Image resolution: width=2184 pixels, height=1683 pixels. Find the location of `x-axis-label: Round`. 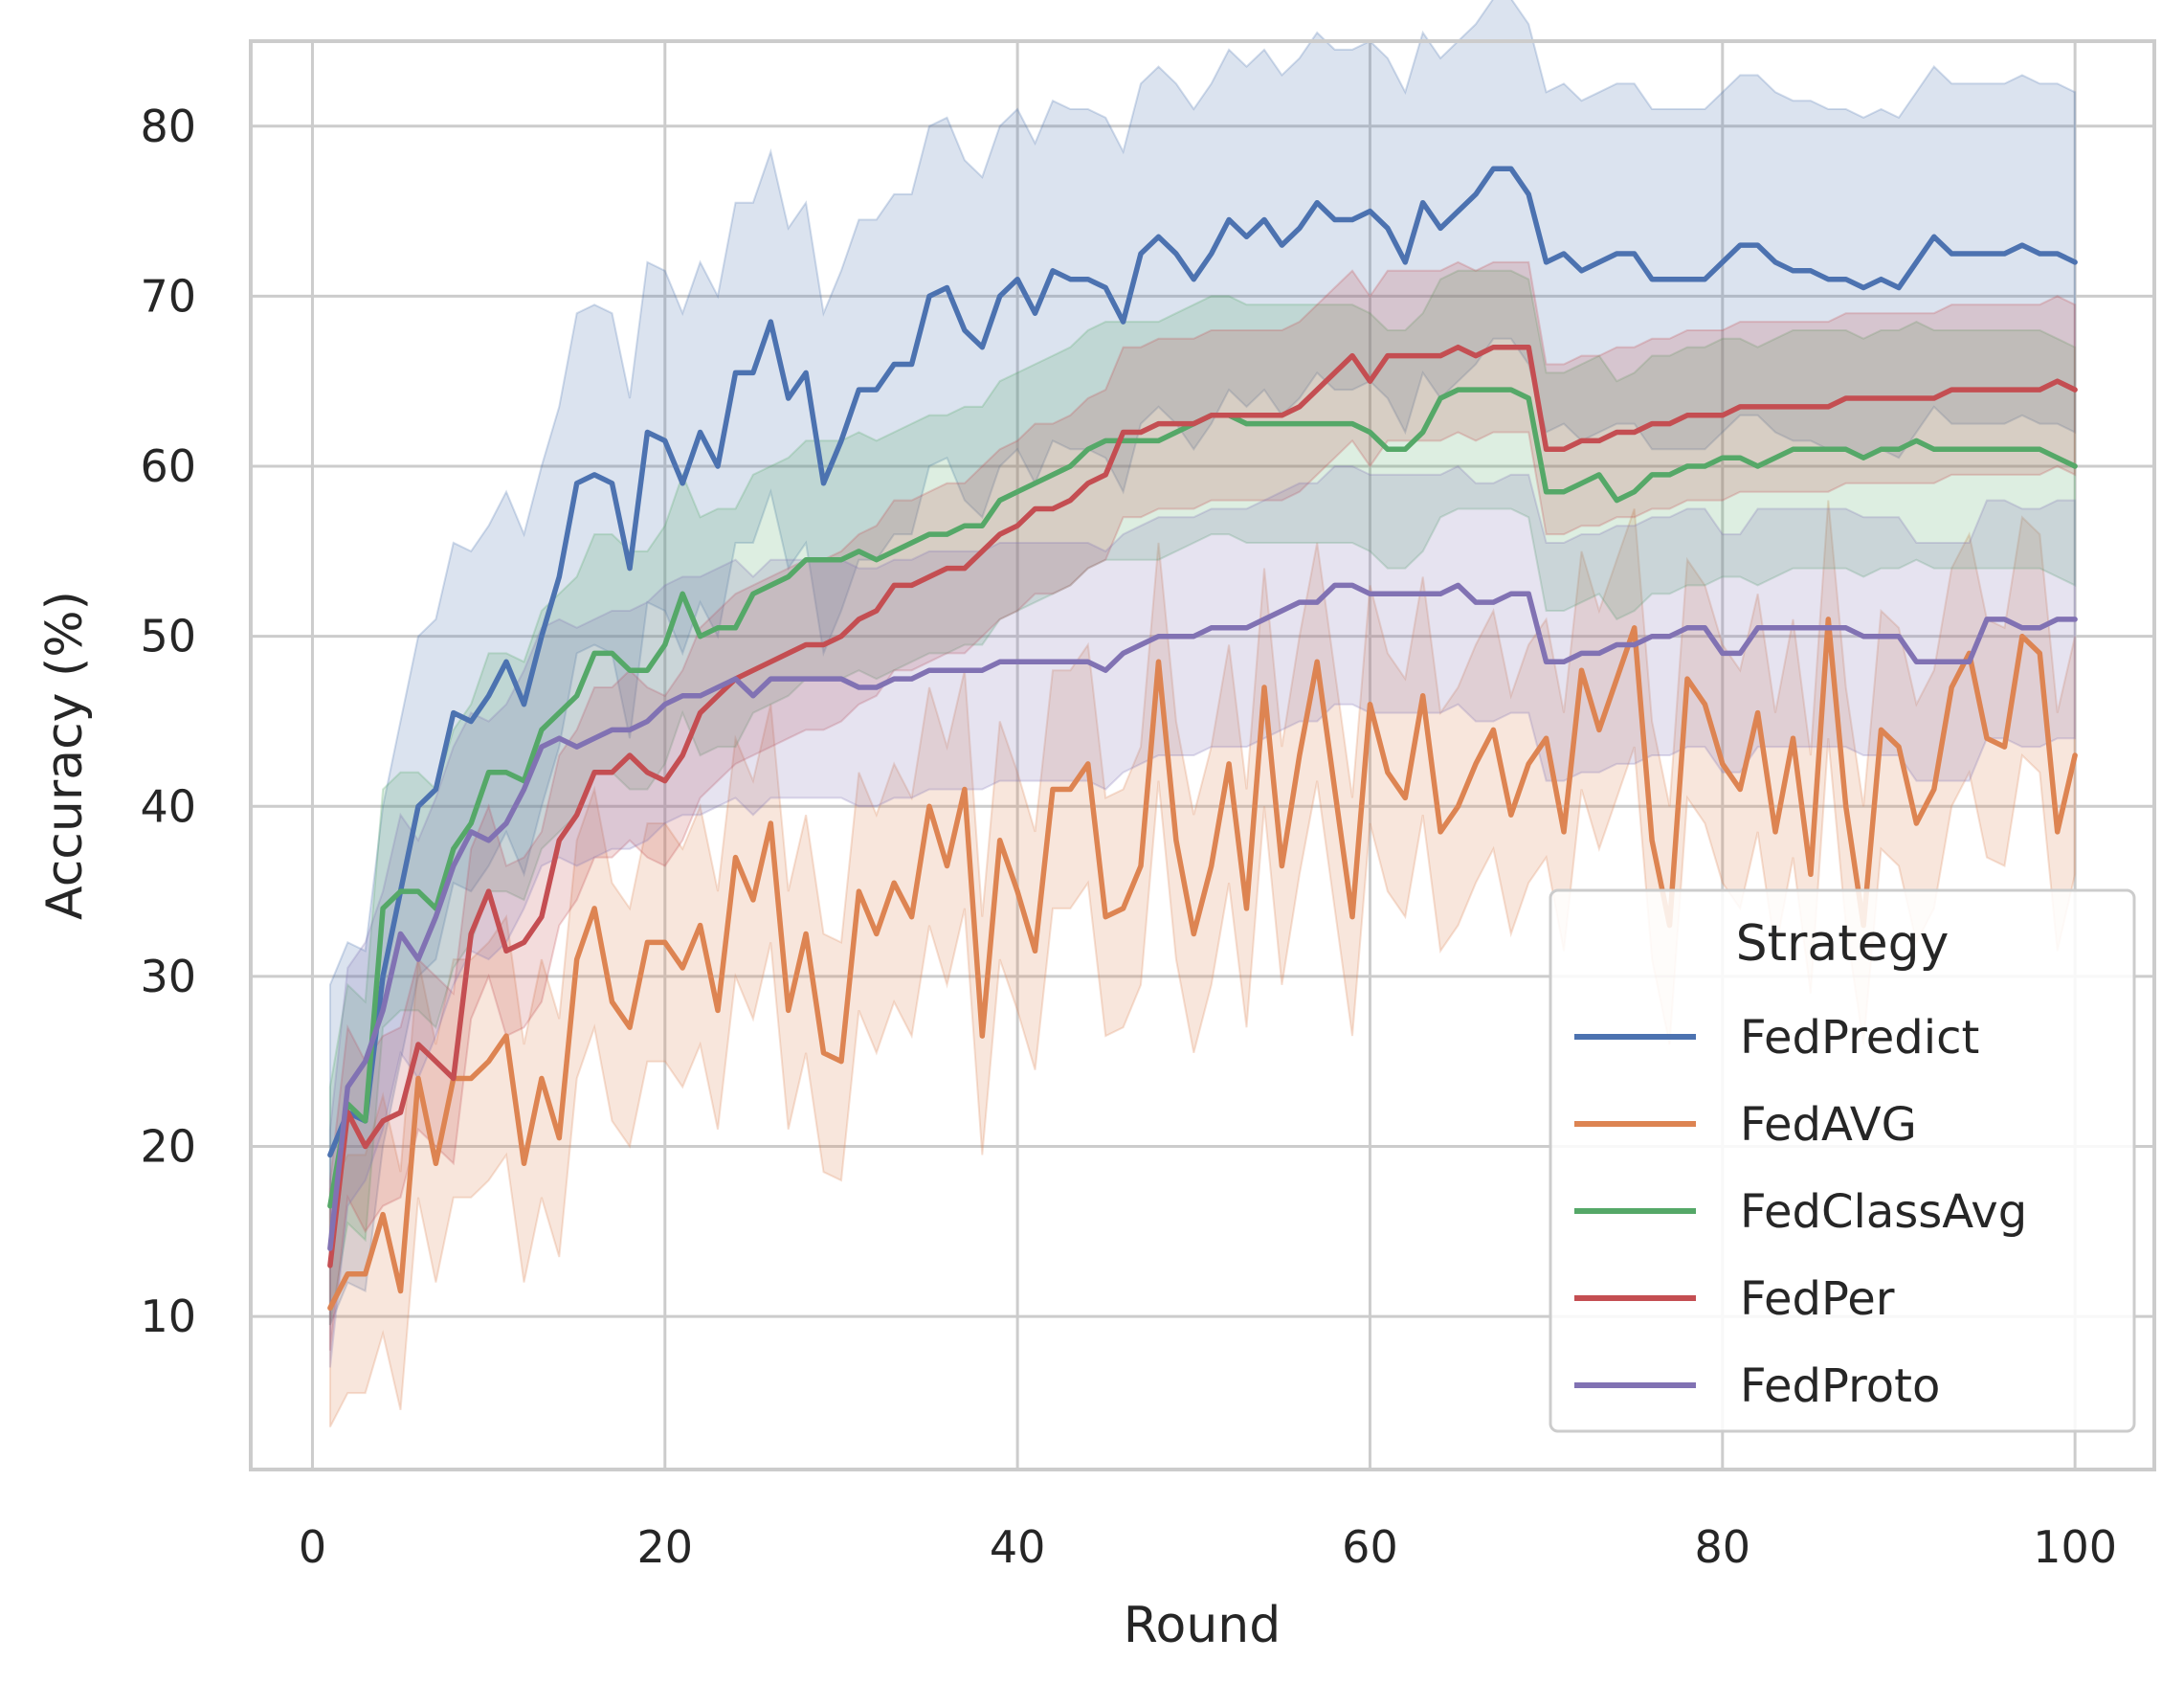

x-axis-label: Round is located at coordinates (1203, 1625).